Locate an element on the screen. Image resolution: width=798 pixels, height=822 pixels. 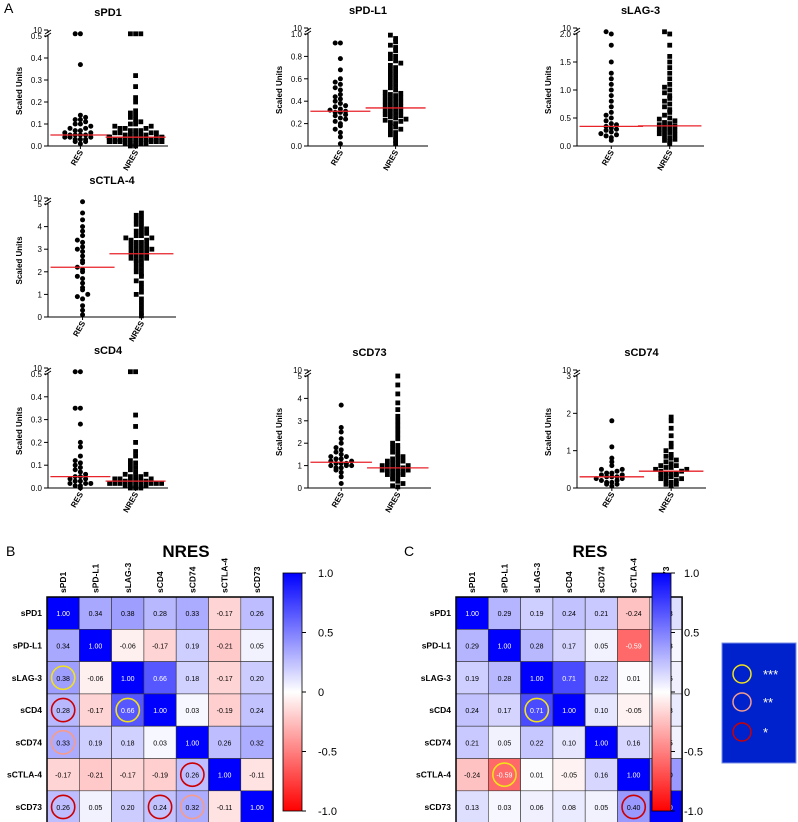
cell-value: 0.66 is located at coordinates (128, 711).